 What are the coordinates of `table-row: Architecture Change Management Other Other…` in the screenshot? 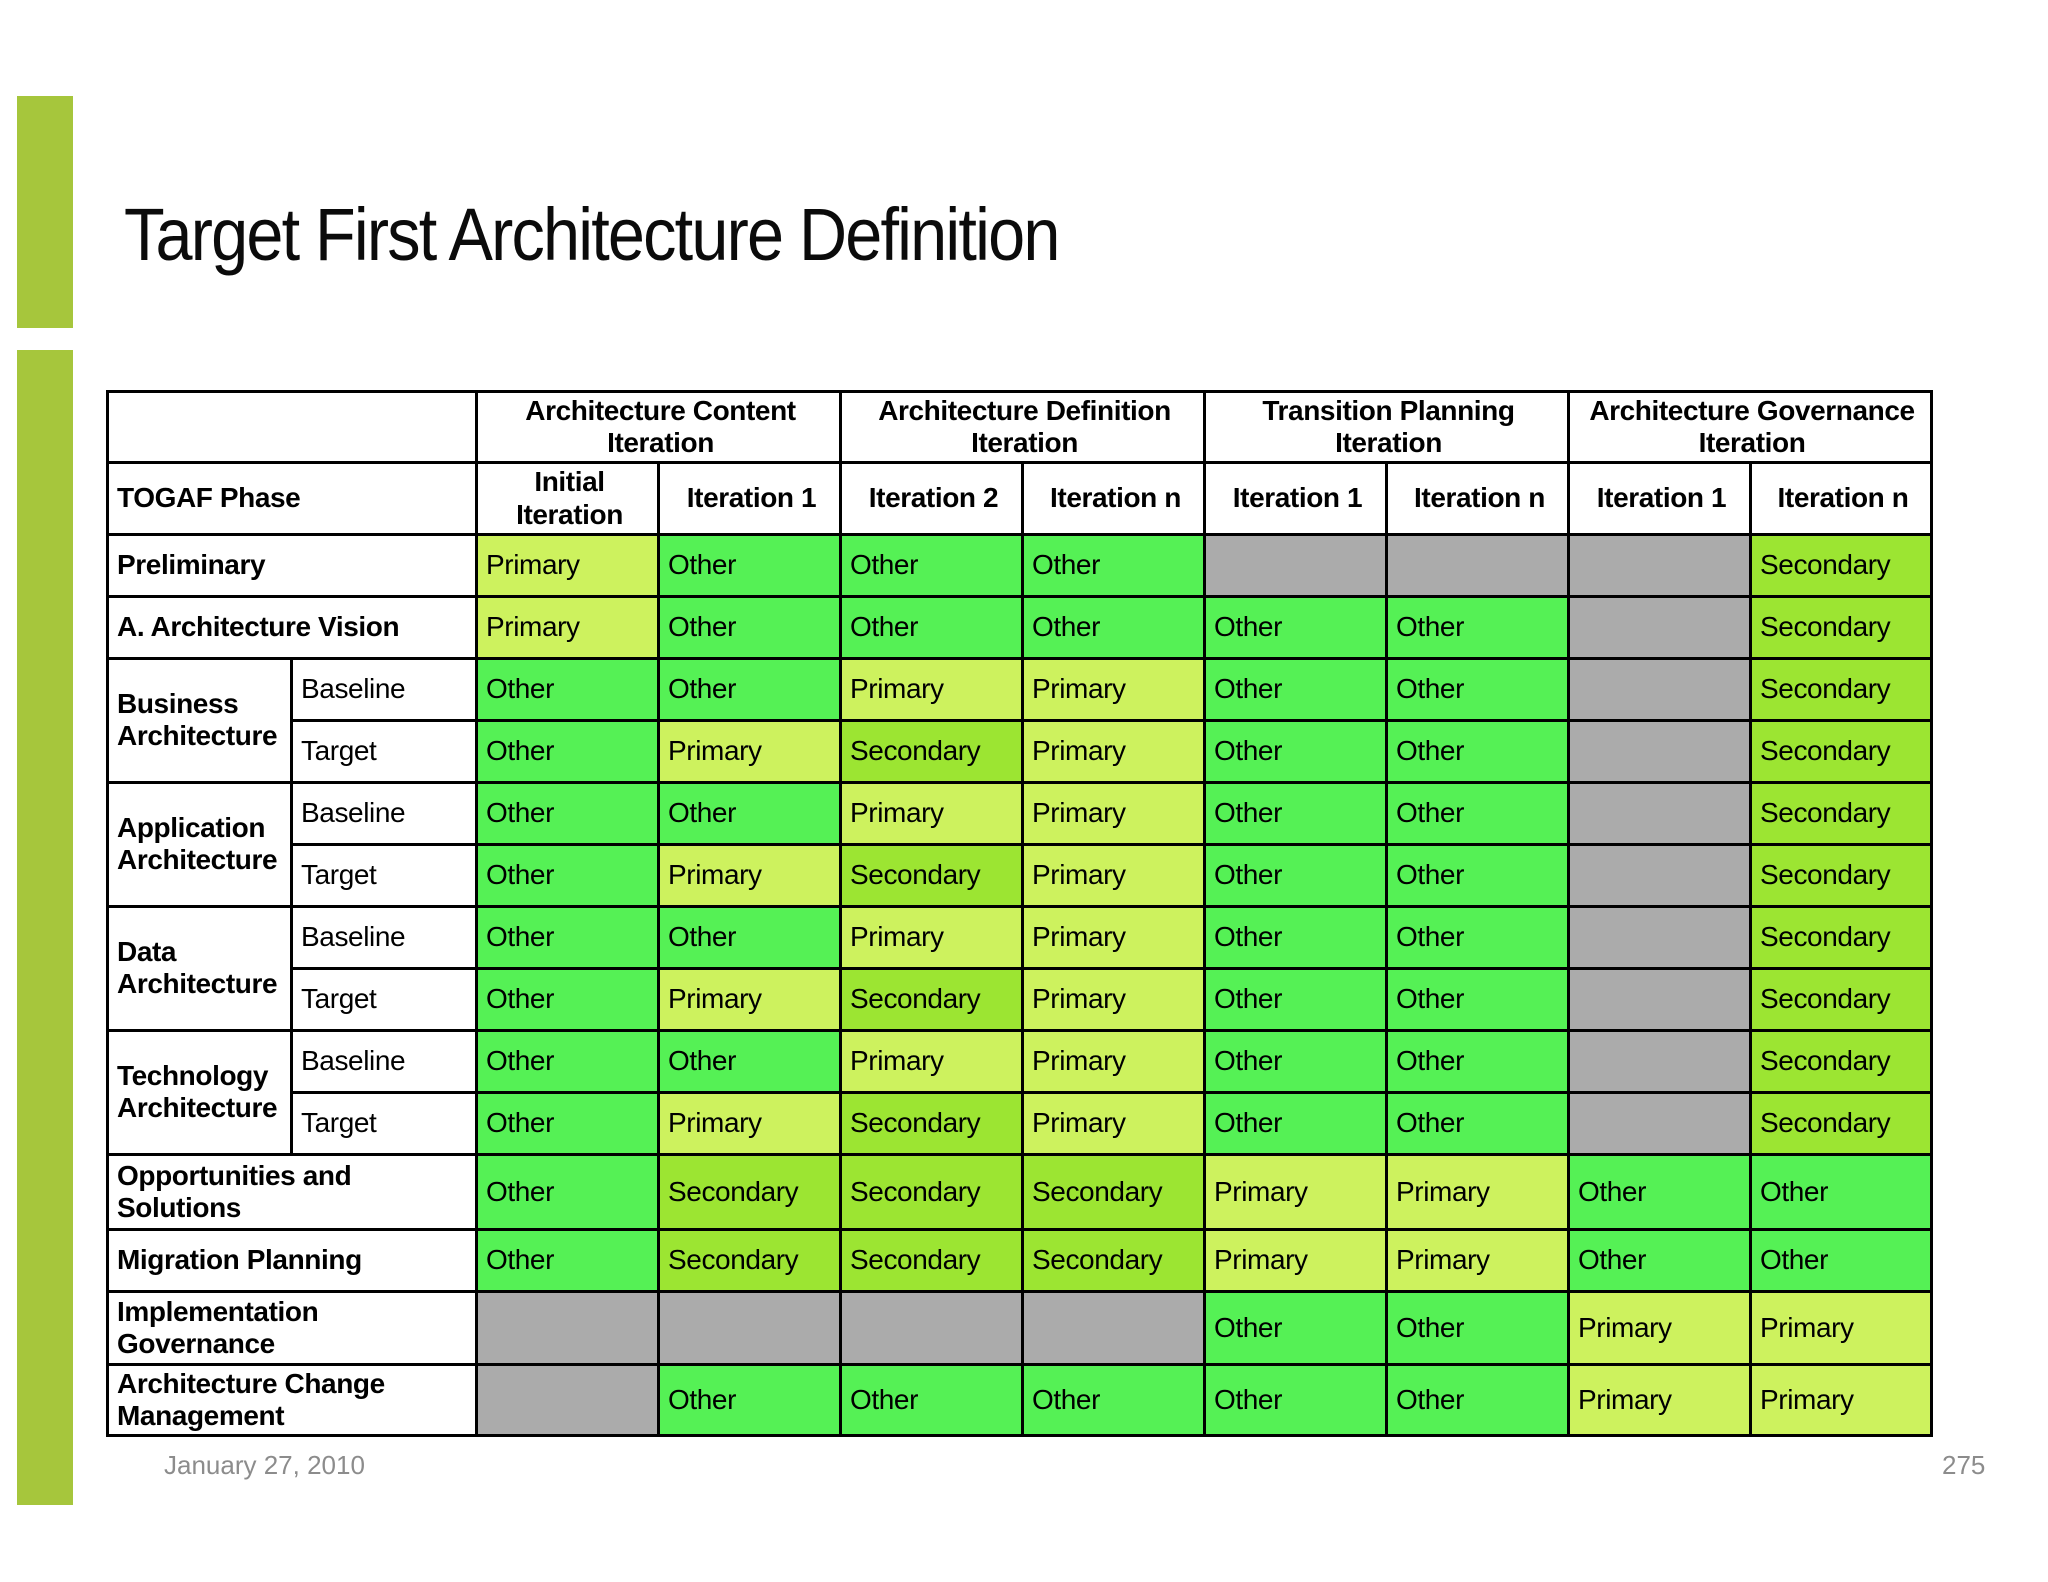 It's located at (1020, 1400).